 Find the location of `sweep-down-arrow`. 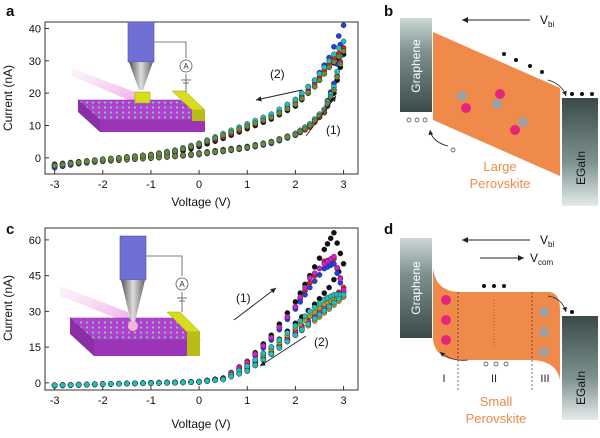

sweep-down-arrow is located at coordinates (279, 95).